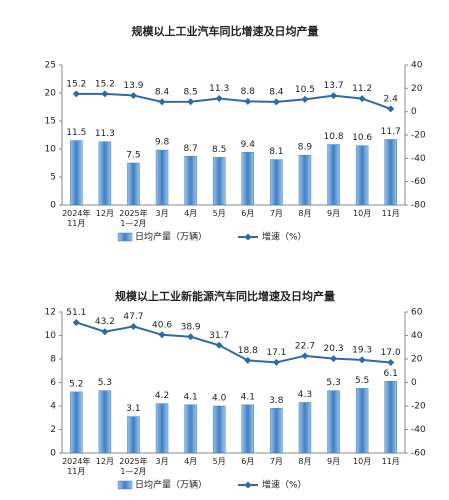 Image resolution: width=449 pixels, height=500 pixels. Describe the element at coordinates (219, 213) in the screenshot. I see `x-tick-label: 5月` at that location.